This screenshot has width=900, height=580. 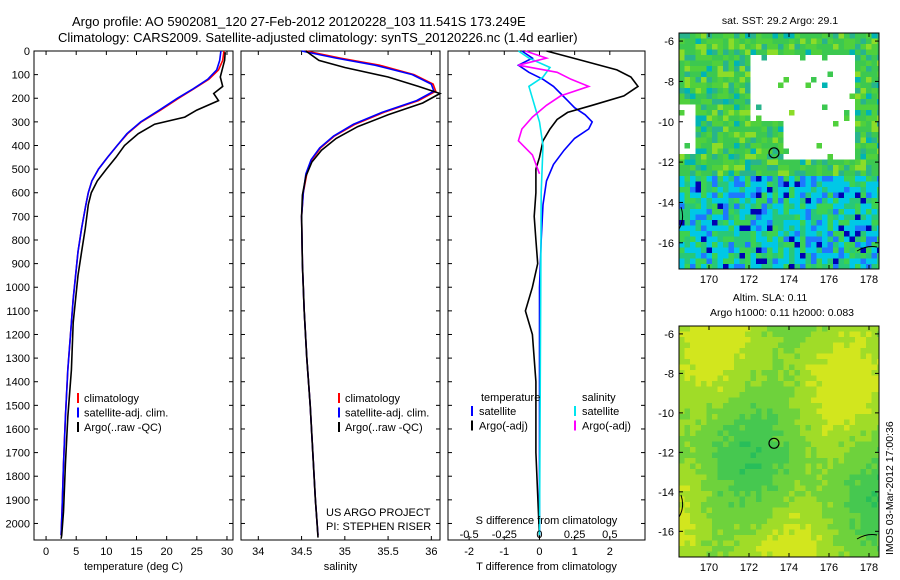 I want to click on legend-label: climatology, so click(x=373, y=399).